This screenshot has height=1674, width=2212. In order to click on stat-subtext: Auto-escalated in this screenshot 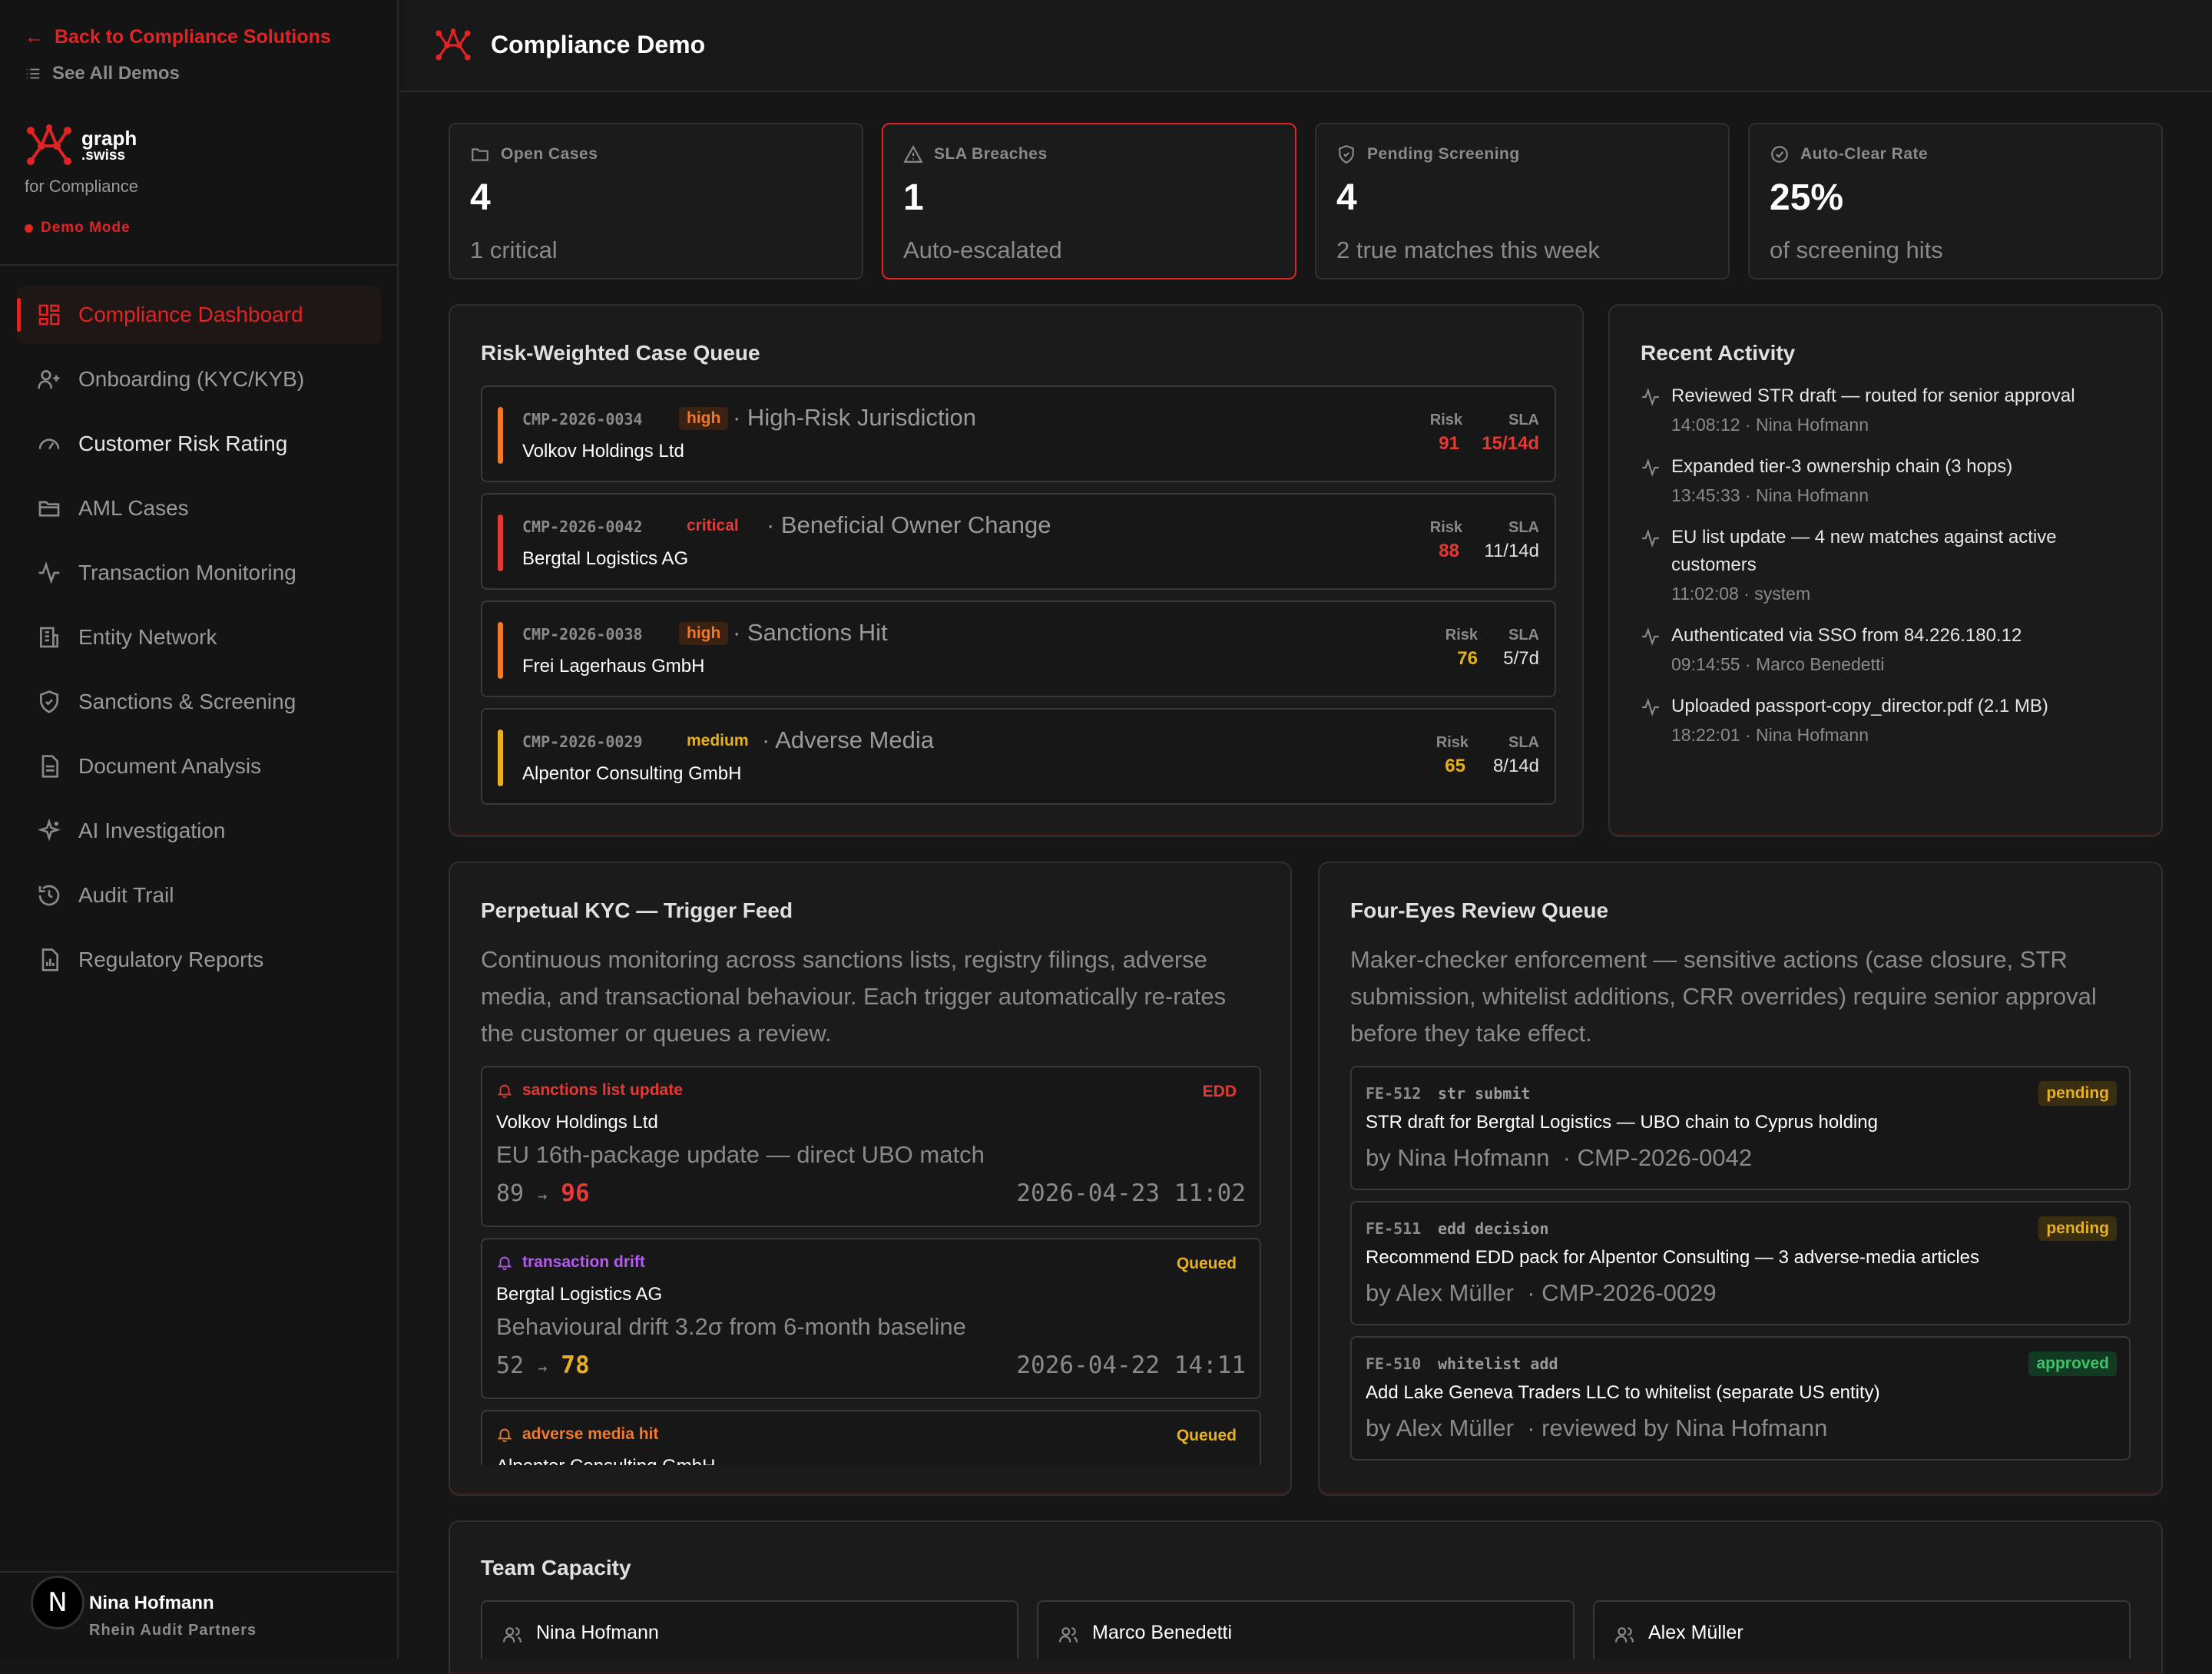, I will do `click(983, 250)`.